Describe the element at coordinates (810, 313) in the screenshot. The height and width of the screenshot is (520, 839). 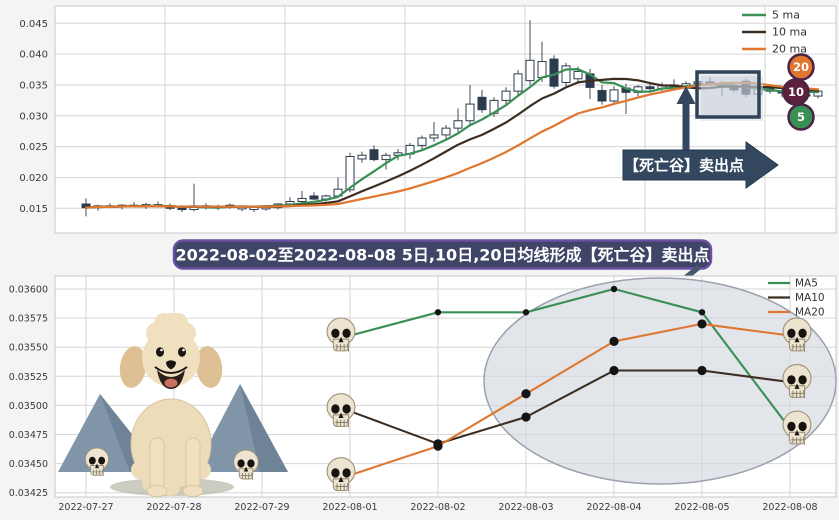
I see `legend-label: MA20` at that location.